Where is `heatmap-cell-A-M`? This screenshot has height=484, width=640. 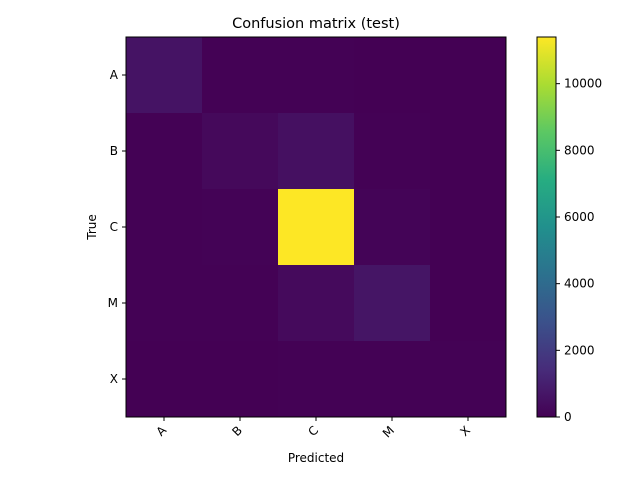
heatmap-cell-A-M is located at coordinates (392, 75).